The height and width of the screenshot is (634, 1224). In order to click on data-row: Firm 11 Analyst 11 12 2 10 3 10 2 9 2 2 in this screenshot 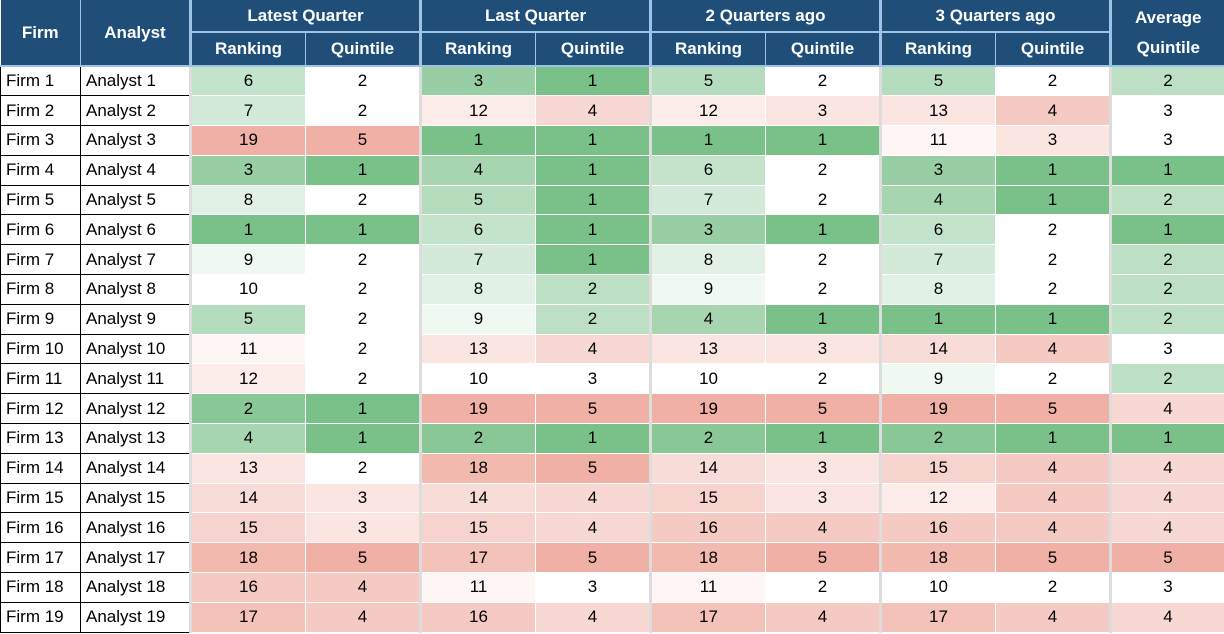, I will do `click(612, 379)`.